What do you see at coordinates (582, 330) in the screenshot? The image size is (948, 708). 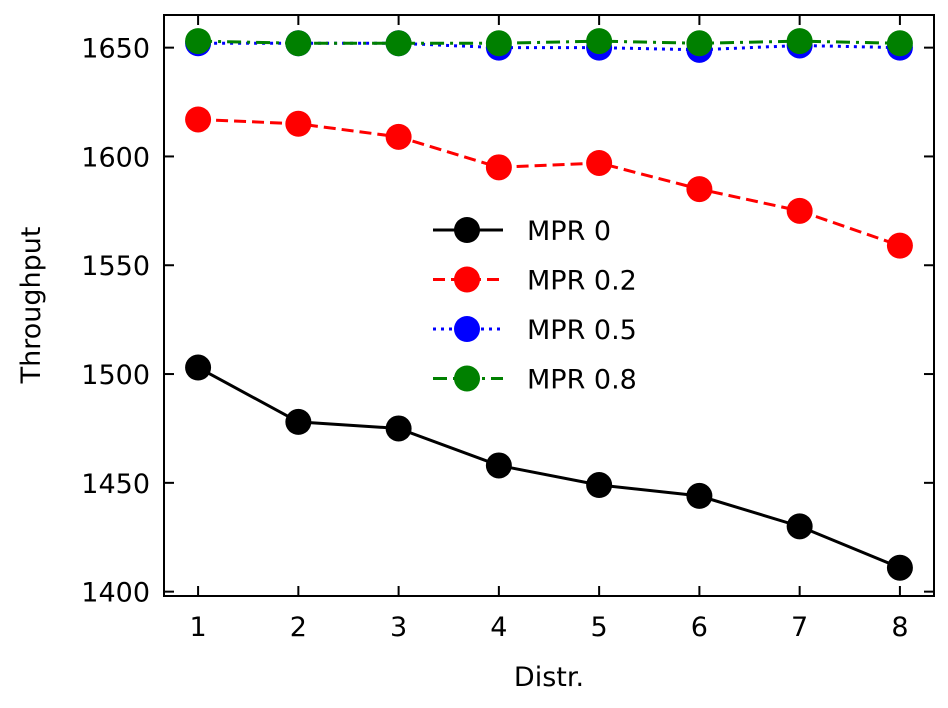 I see `legend-label: MPR 0.5` at bounding box center [582, 330].